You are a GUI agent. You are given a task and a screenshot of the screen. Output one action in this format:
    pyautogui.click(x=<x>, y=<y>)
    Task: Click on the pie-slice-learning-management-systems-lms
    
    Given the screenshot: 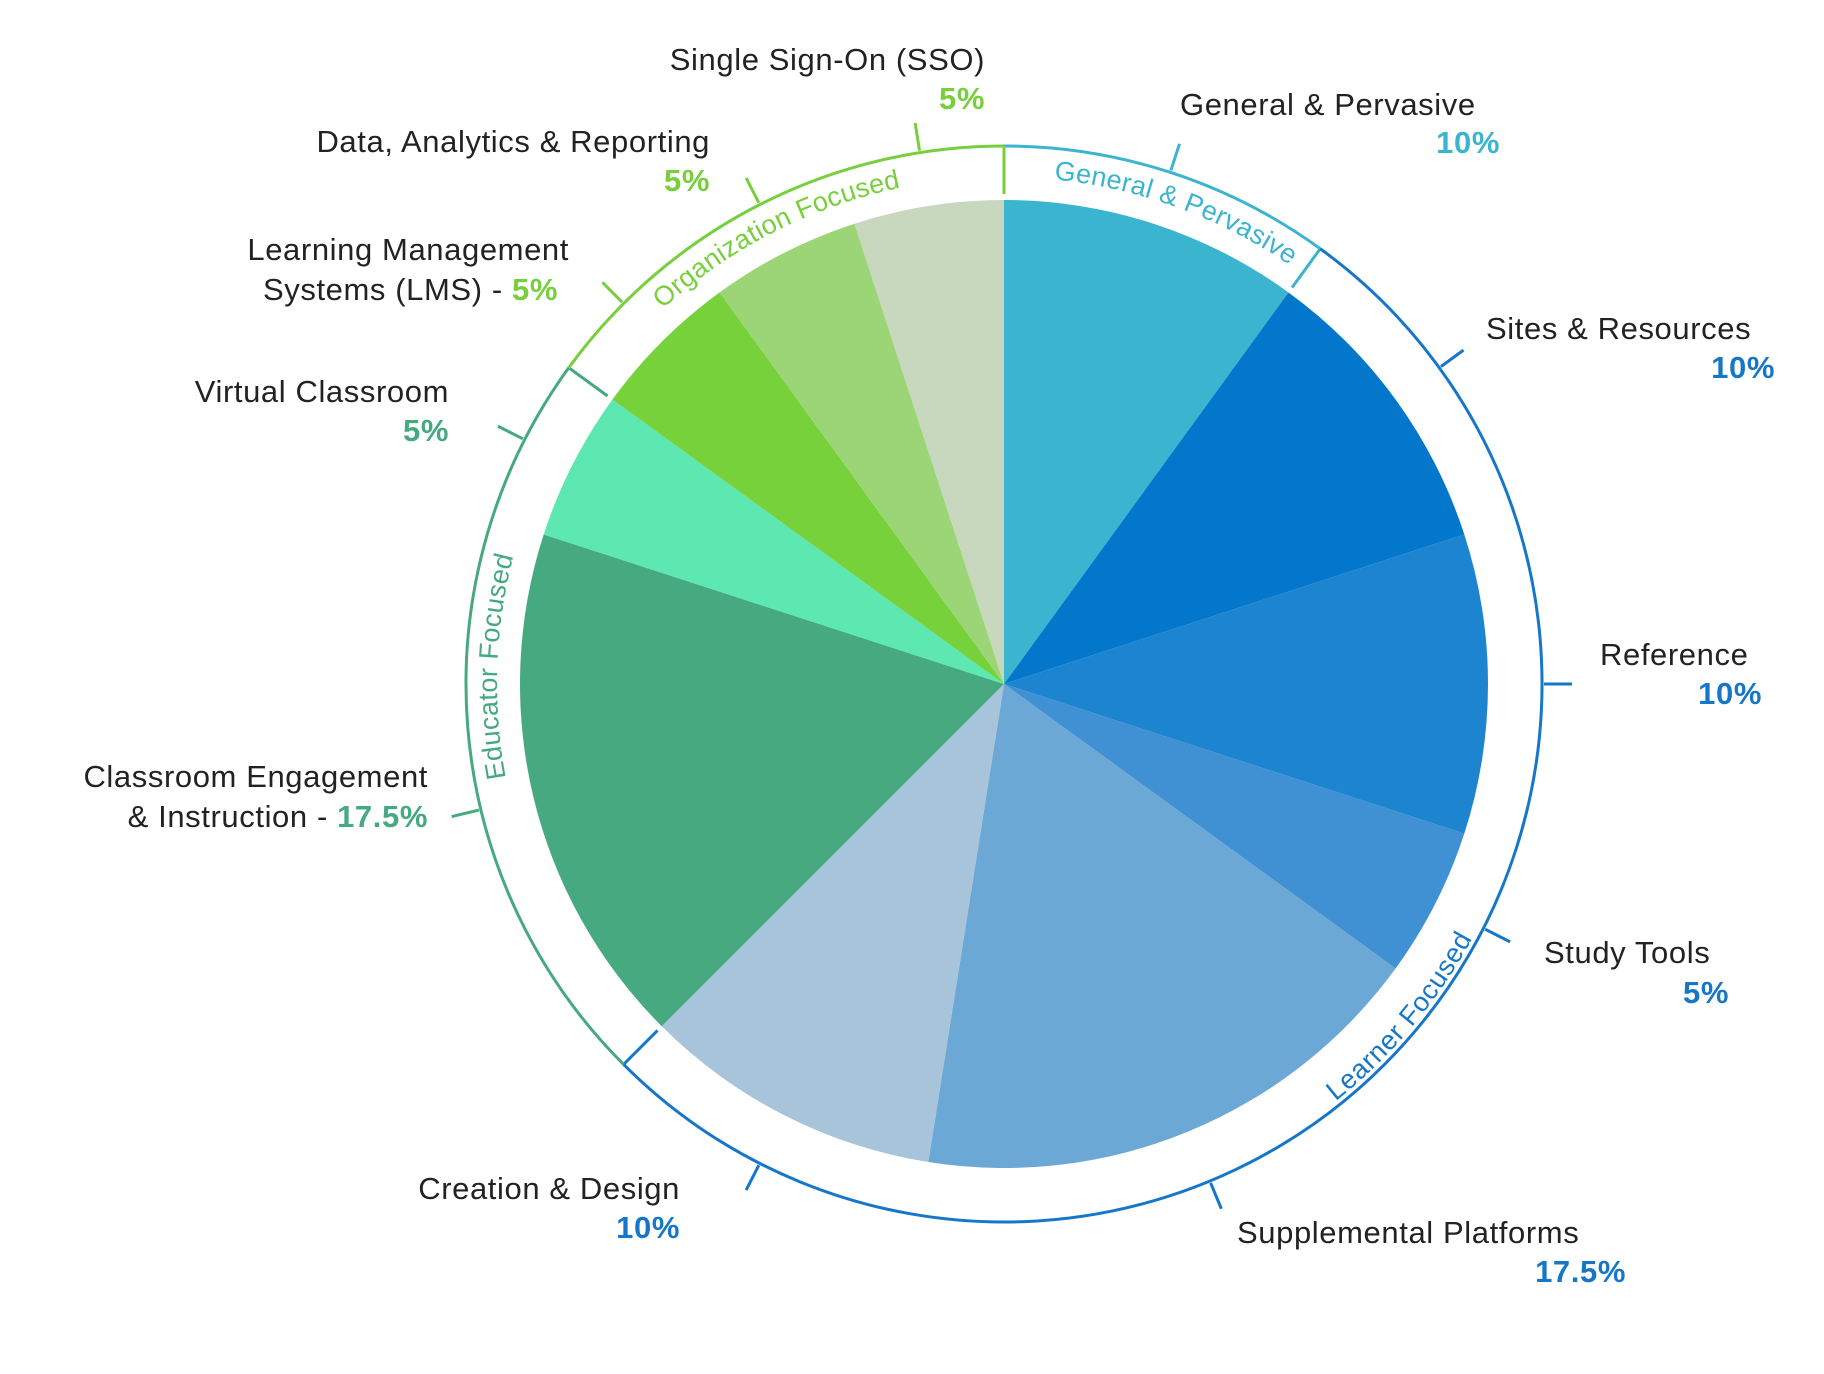 What is the action you would take?
    pyautogui.click(x=808, y=488)
    